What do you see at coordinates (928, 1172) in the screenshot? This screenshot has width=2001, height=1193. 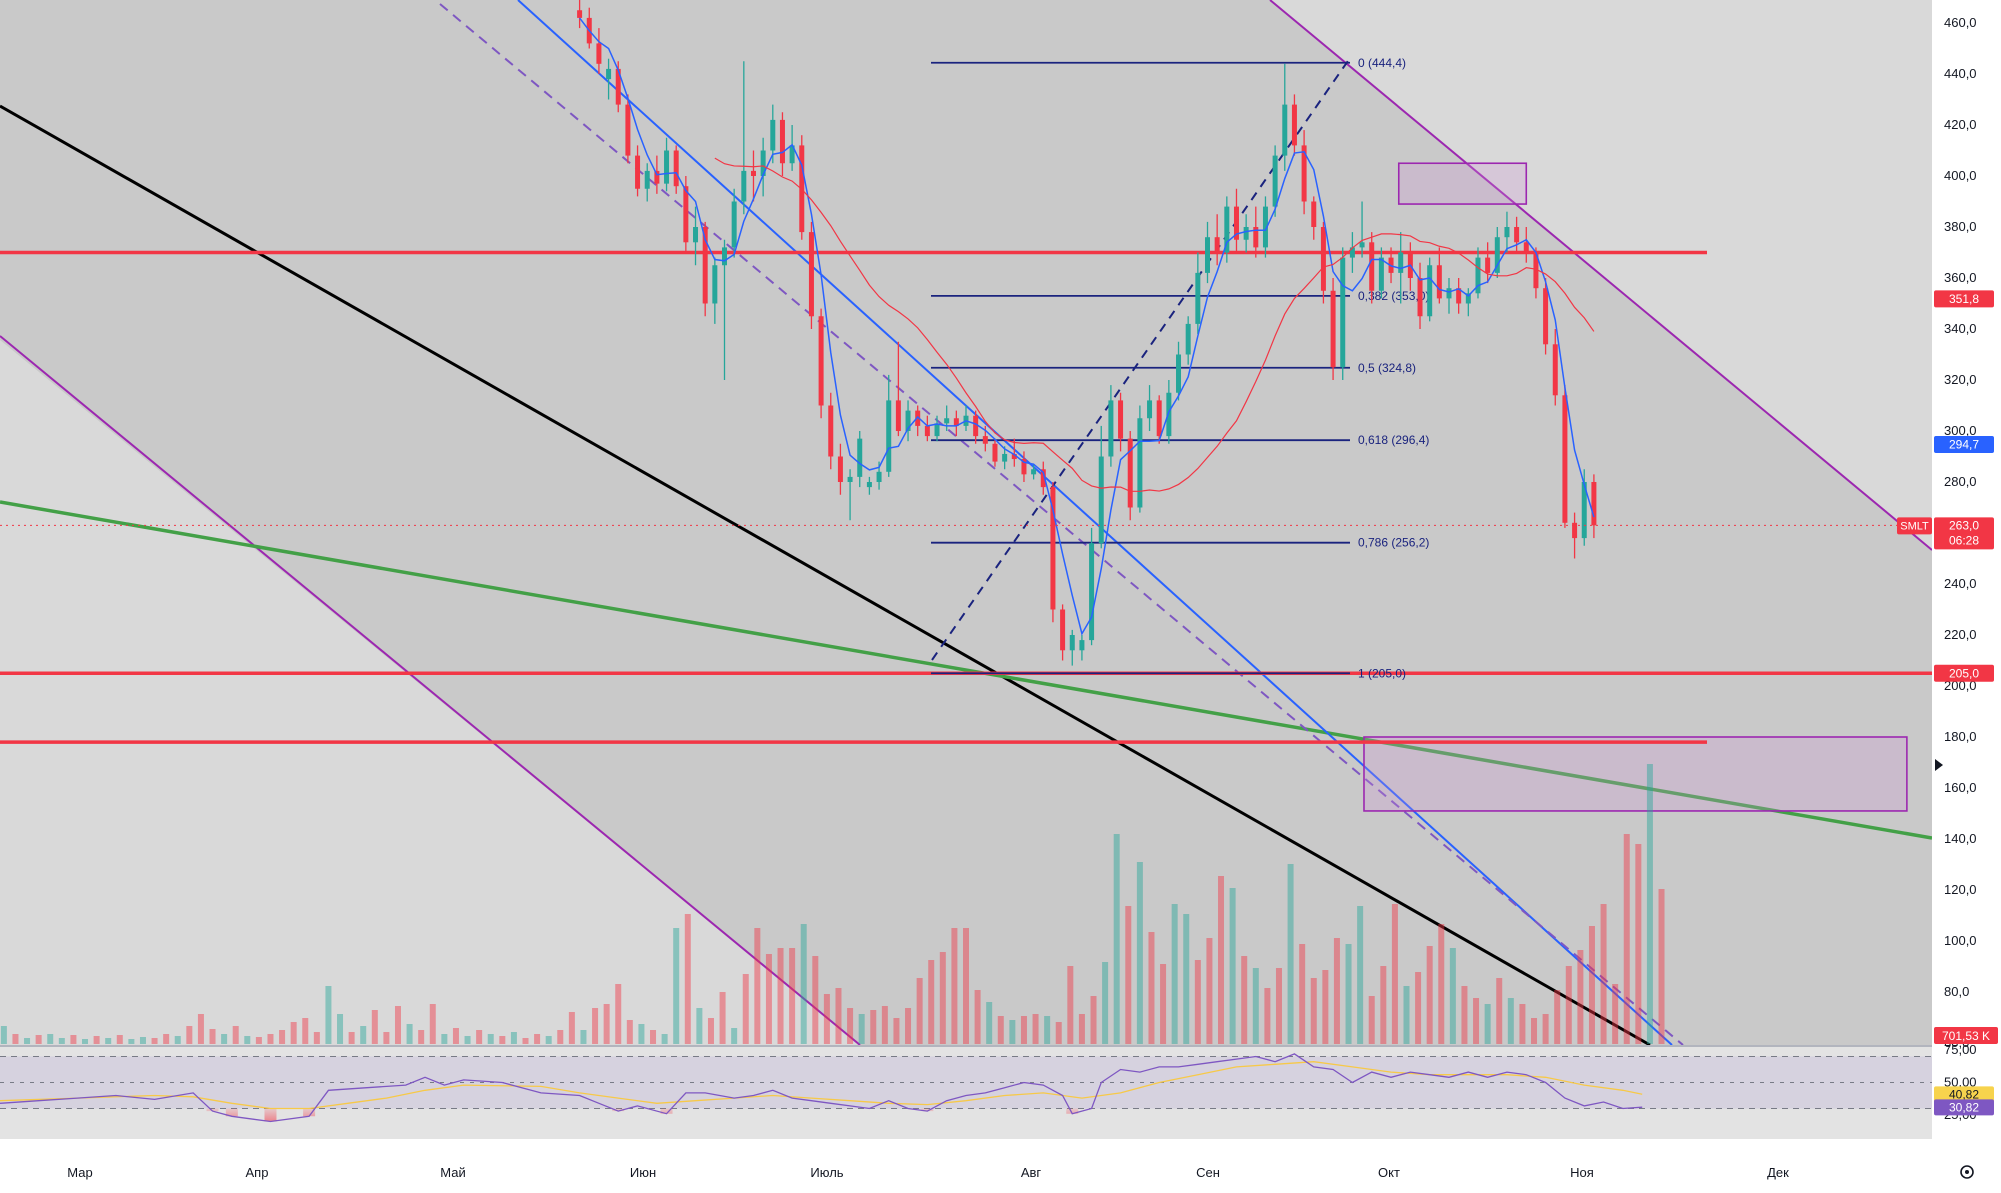 I see `time-axis: Мар Апр Май Июн Июль Авг Сен Окт Ноя Дек` at bounding box center [928, 1172].